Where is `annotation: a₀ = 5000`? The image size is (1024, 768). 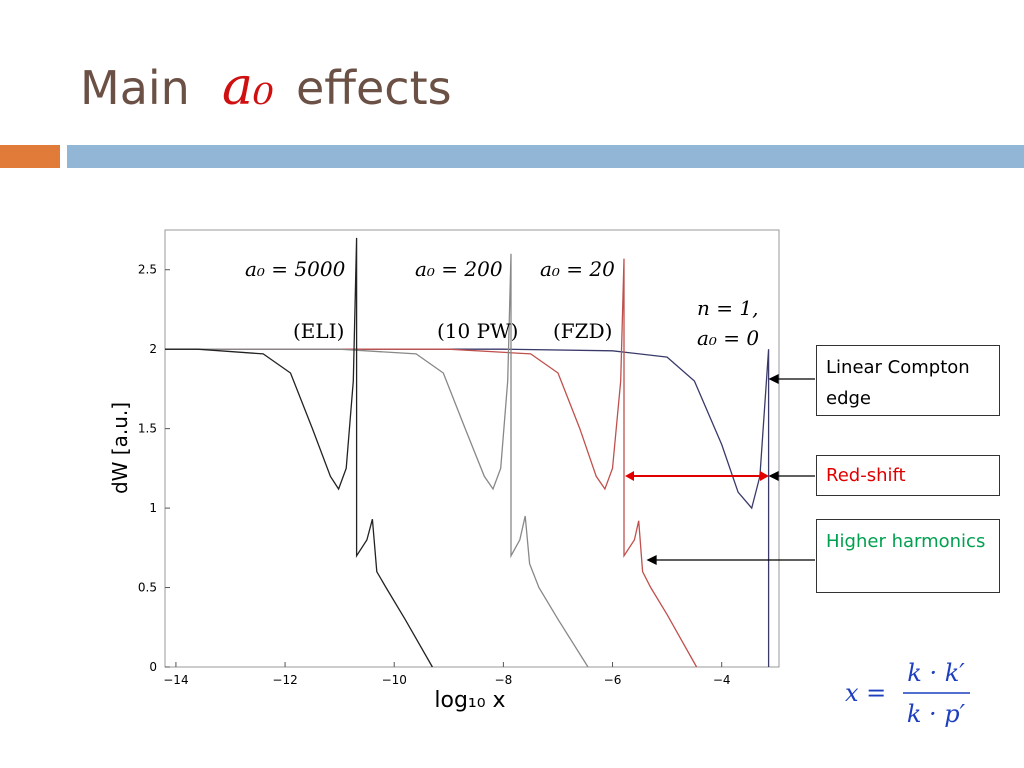 annotation: a₀ = 5000 is located at coordinates (295, 269).